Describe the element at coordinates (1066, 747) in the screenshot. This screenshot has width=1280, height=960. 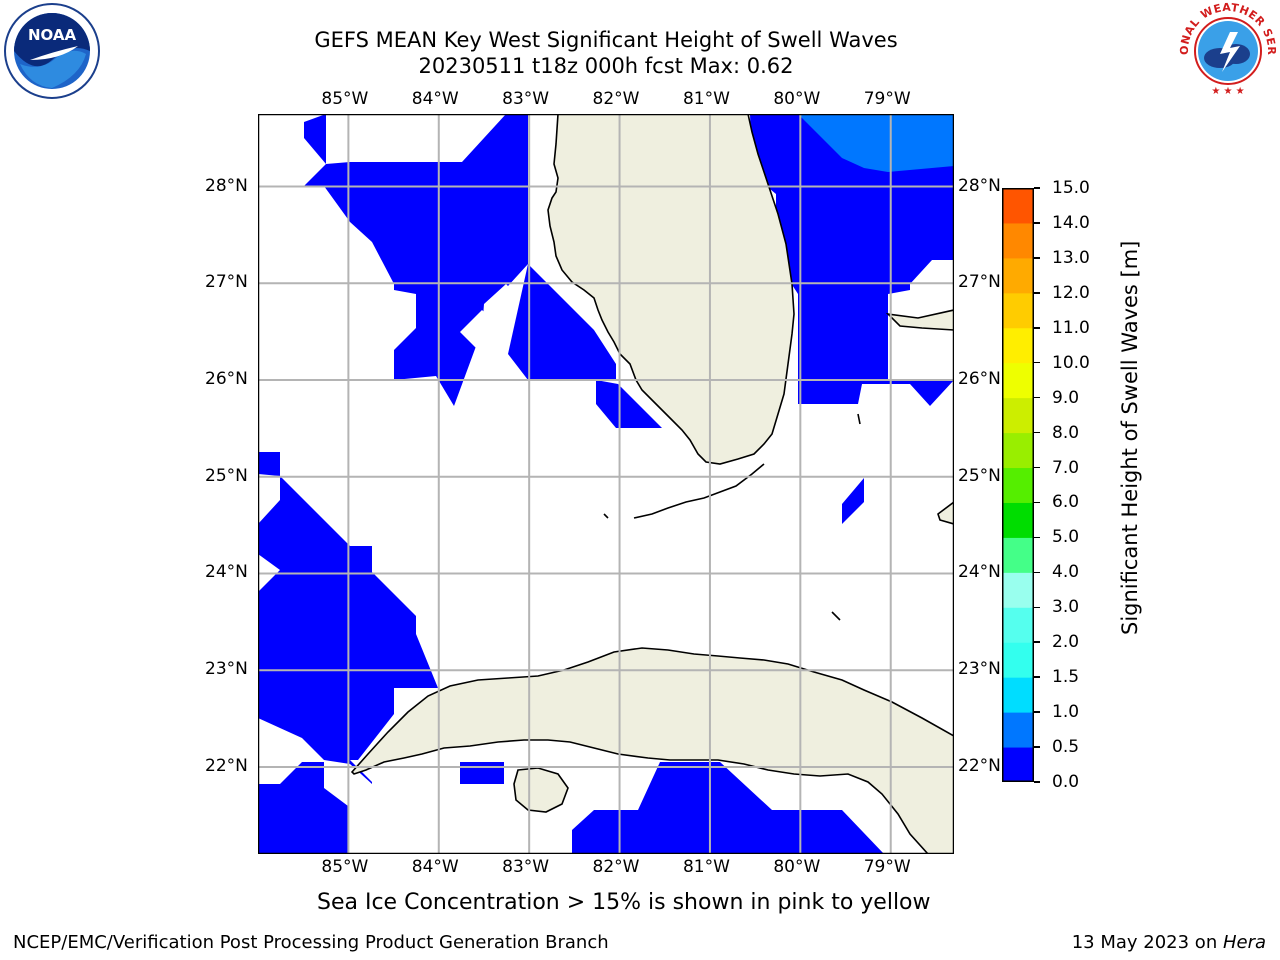
I see `colorbar-tick-label: 0.5` at that location.